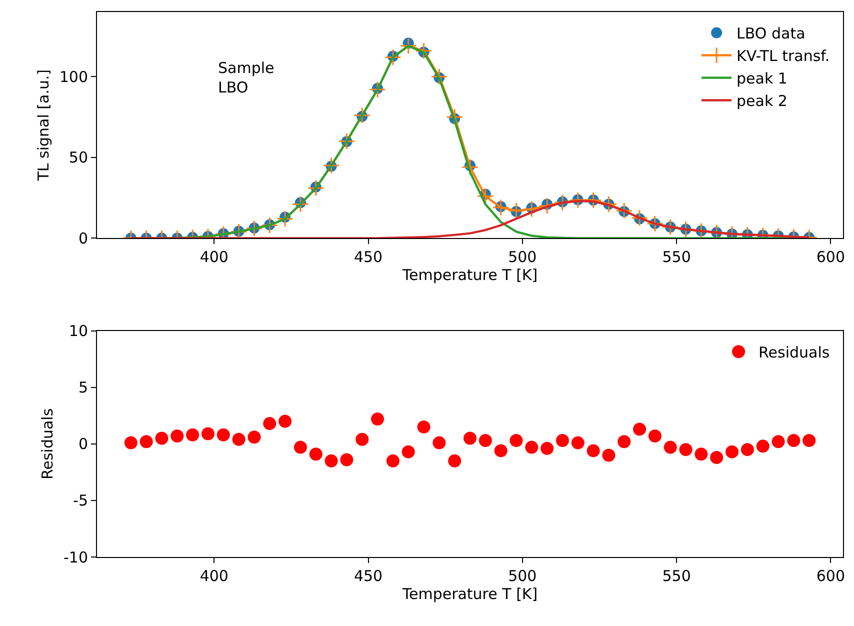  I want to click on y-tick-label: -10, so click(76, 557).